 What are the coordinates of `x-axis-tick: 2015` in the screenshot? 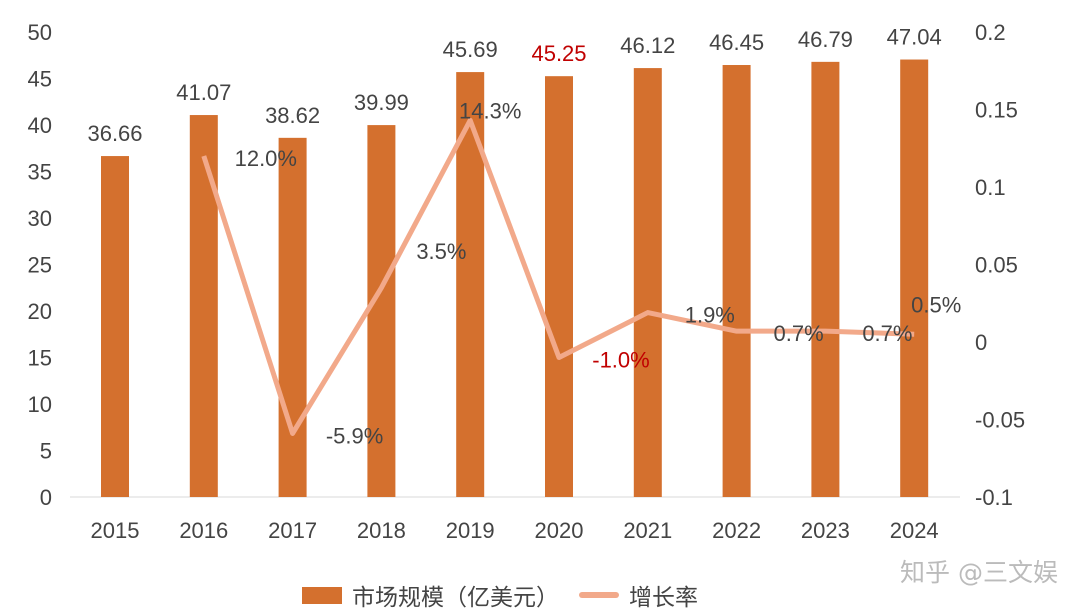 It's located at (115, 530).